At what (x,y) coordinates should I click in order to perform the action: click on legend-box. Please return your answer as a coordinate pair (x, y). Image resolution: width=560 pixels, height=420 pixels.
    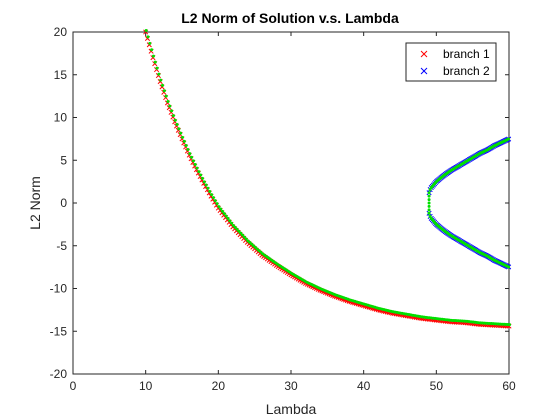
    Looking at the image, I should click on (451, 62).